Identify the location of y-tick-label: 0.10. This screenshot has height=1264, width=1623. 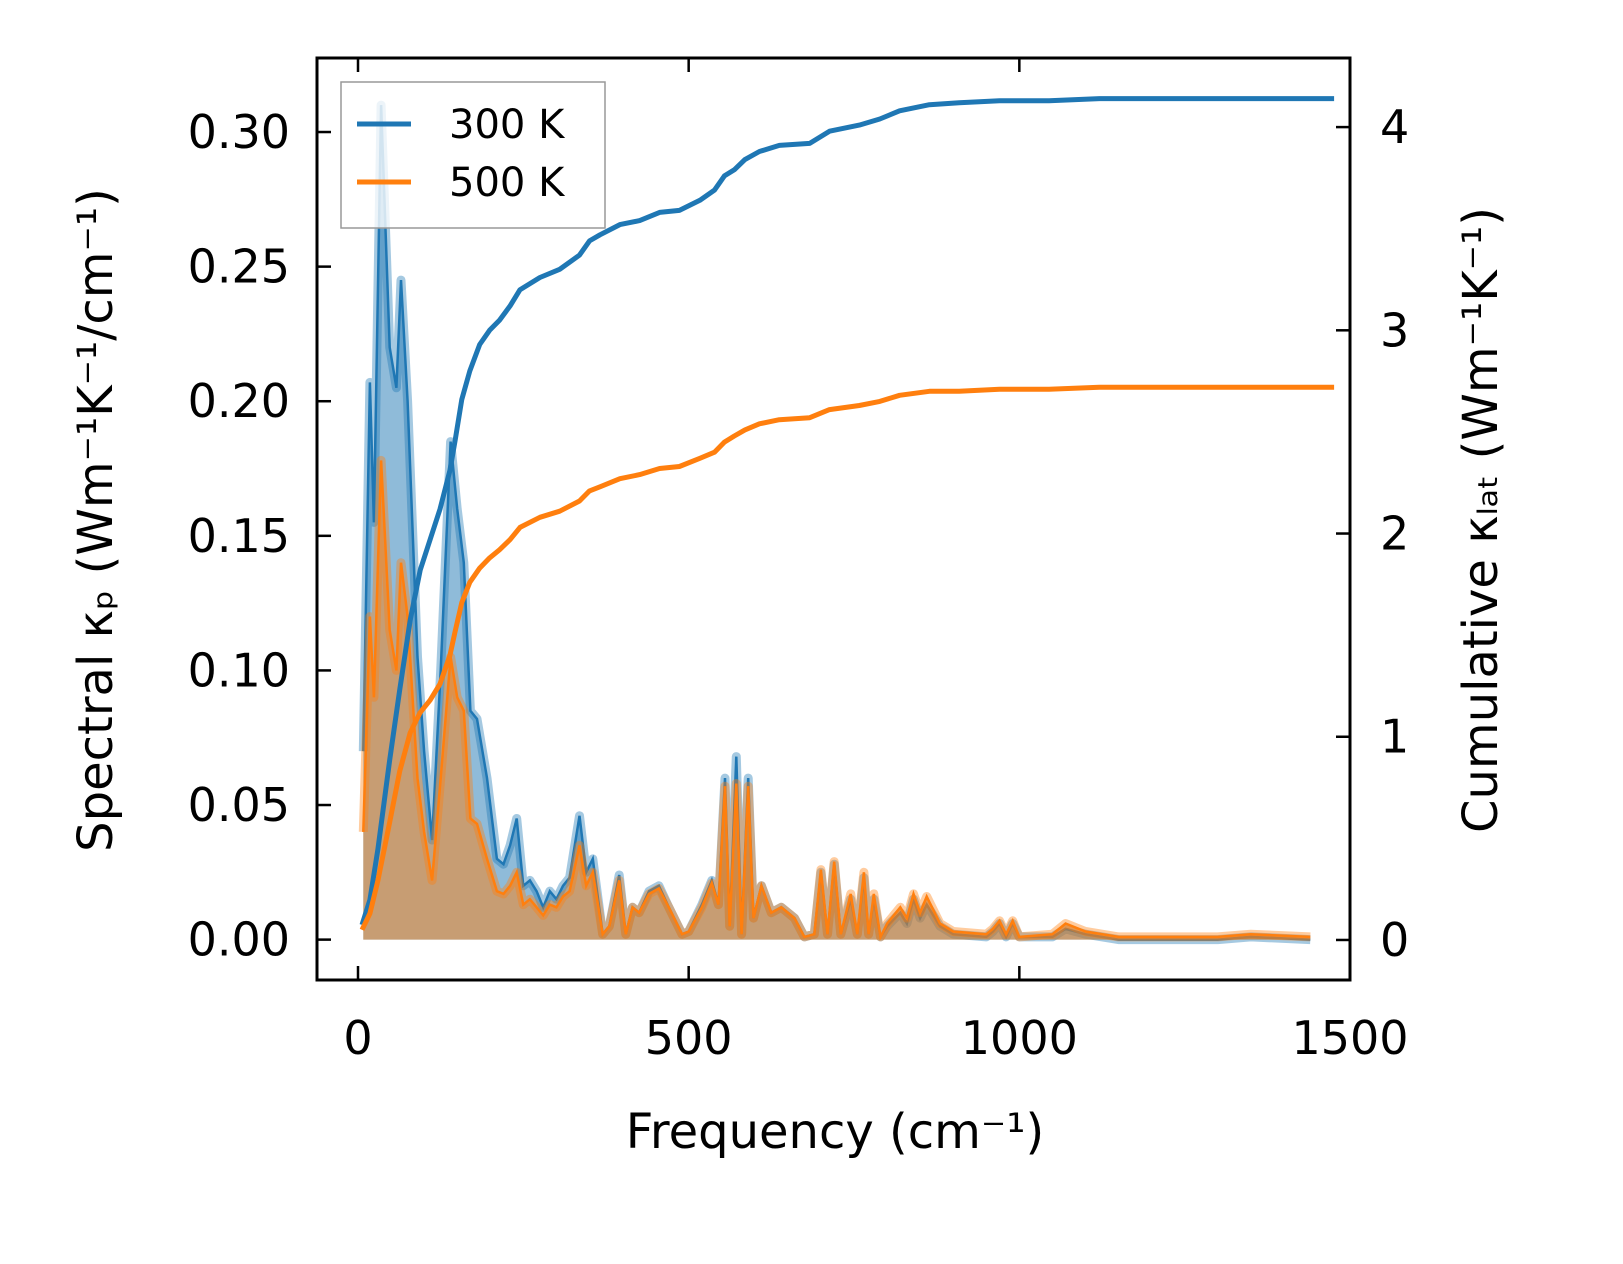
(239, 670).